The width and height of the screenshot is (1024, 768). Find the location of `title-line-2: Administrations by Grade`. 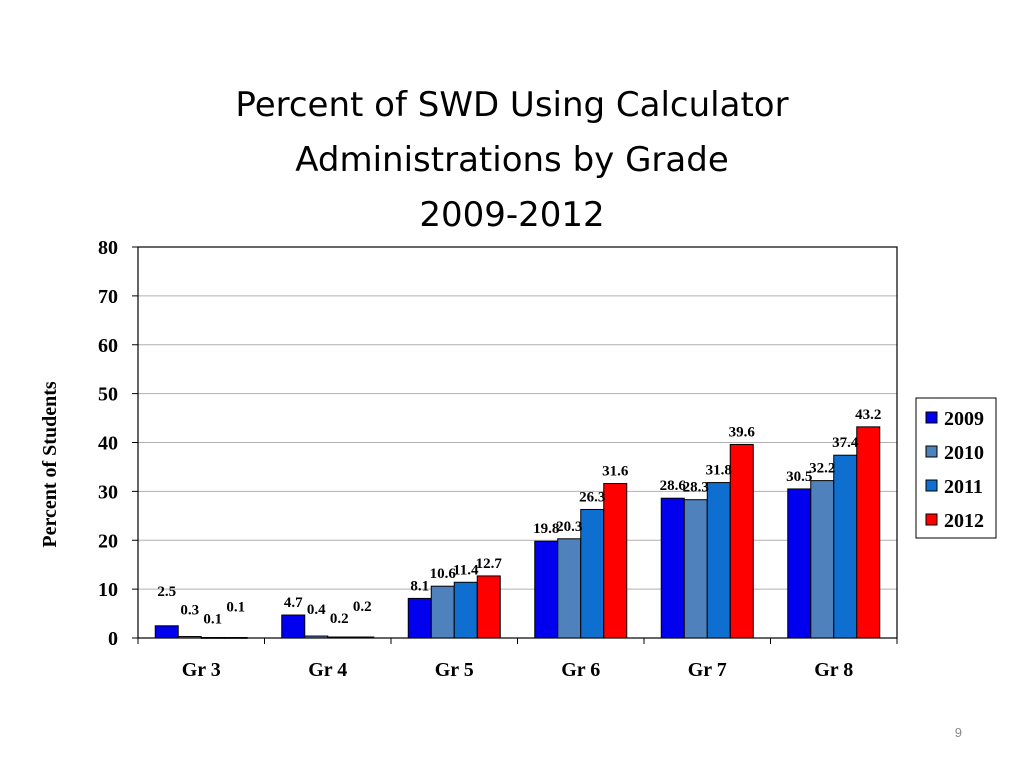

title-line-2: Administrations by Grade is located at coordinates (512, 160).